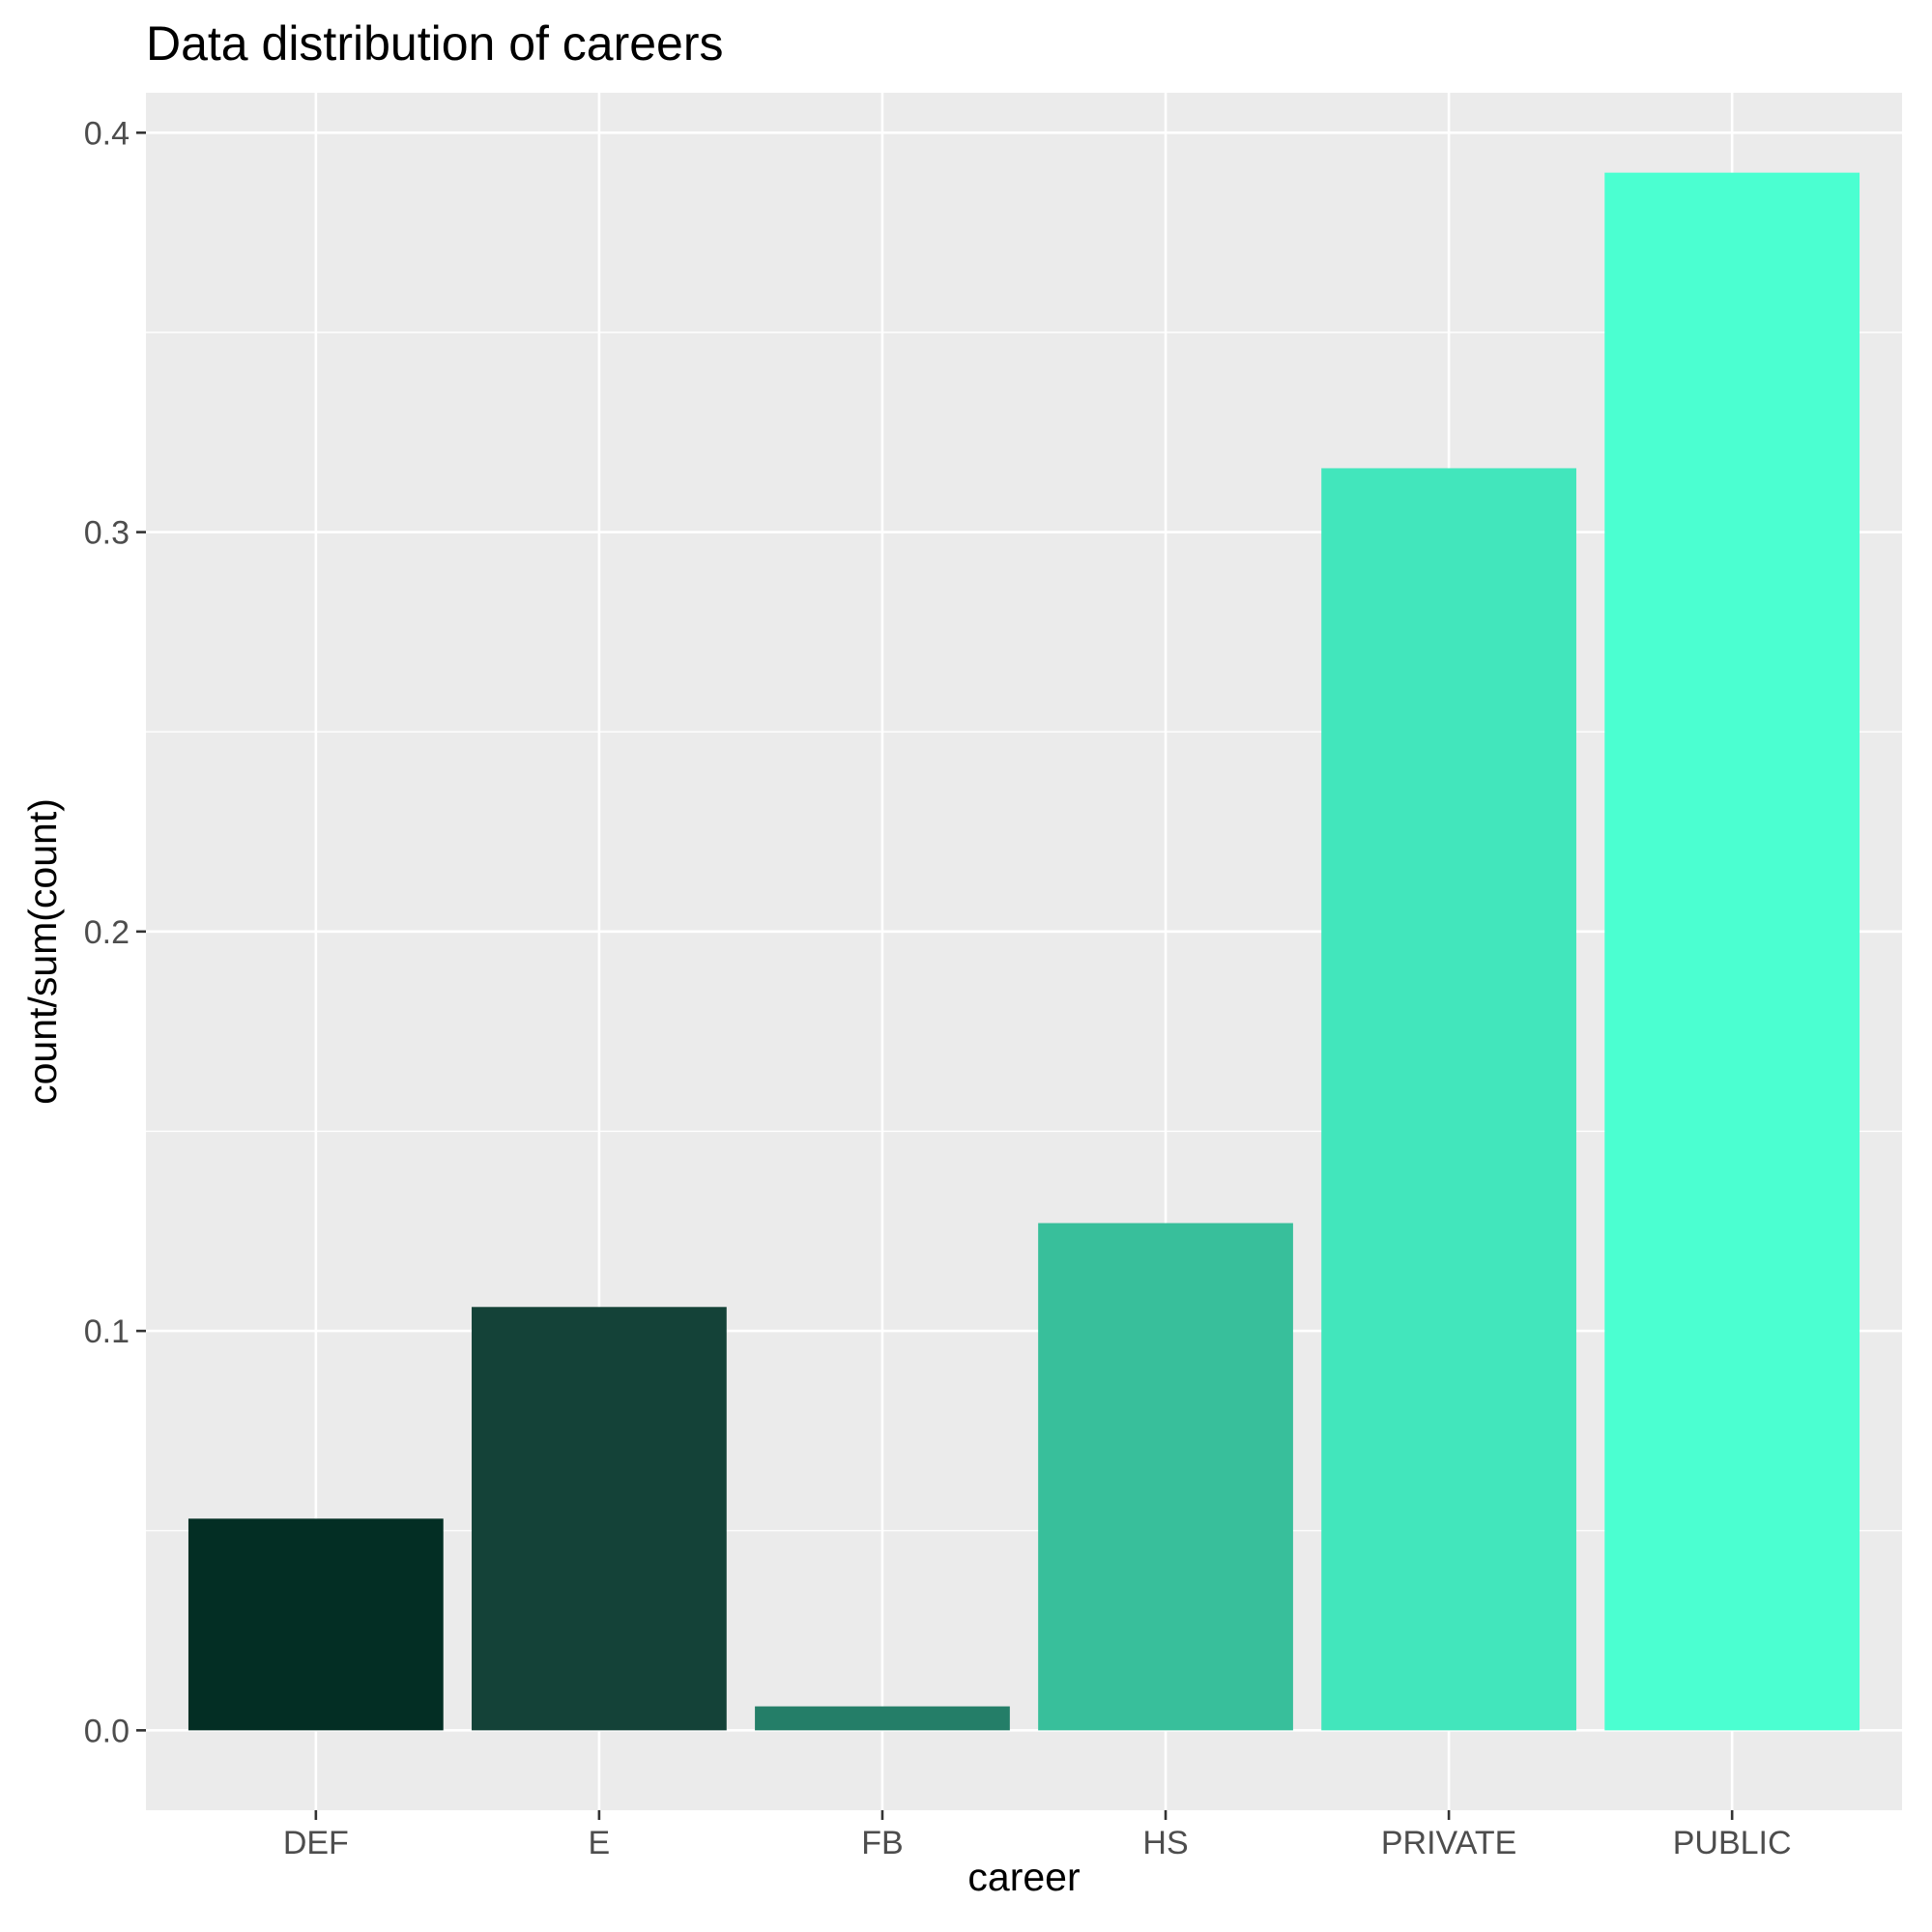  What do you see at coordinates (1732, 1843) in the screenshot?
I see `x-tick-label: PUBLIC` at bounding box center [1732, 1843].